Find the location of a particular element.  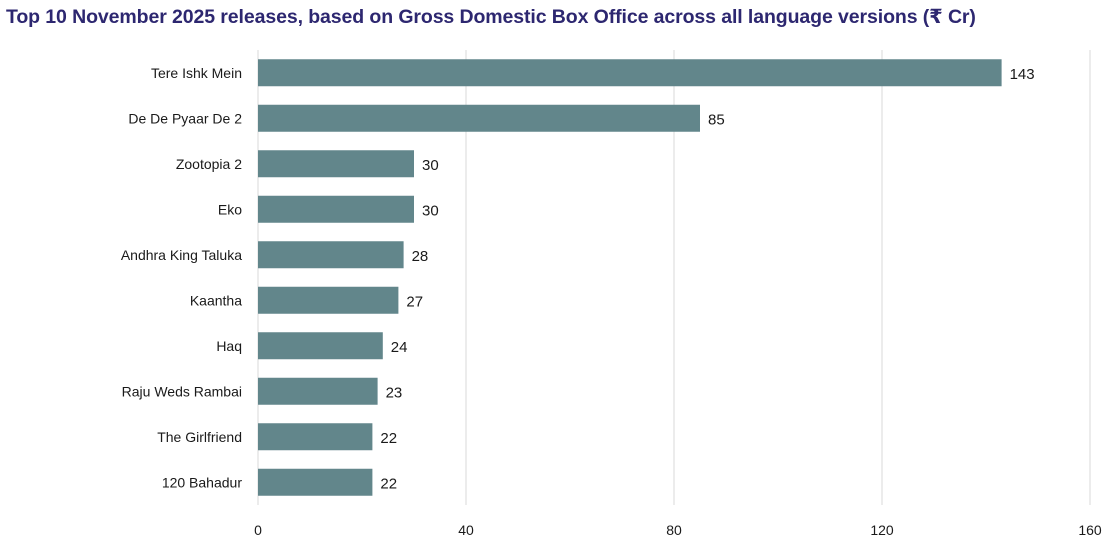

value-label: 23 is located at coordinates (394, 392).